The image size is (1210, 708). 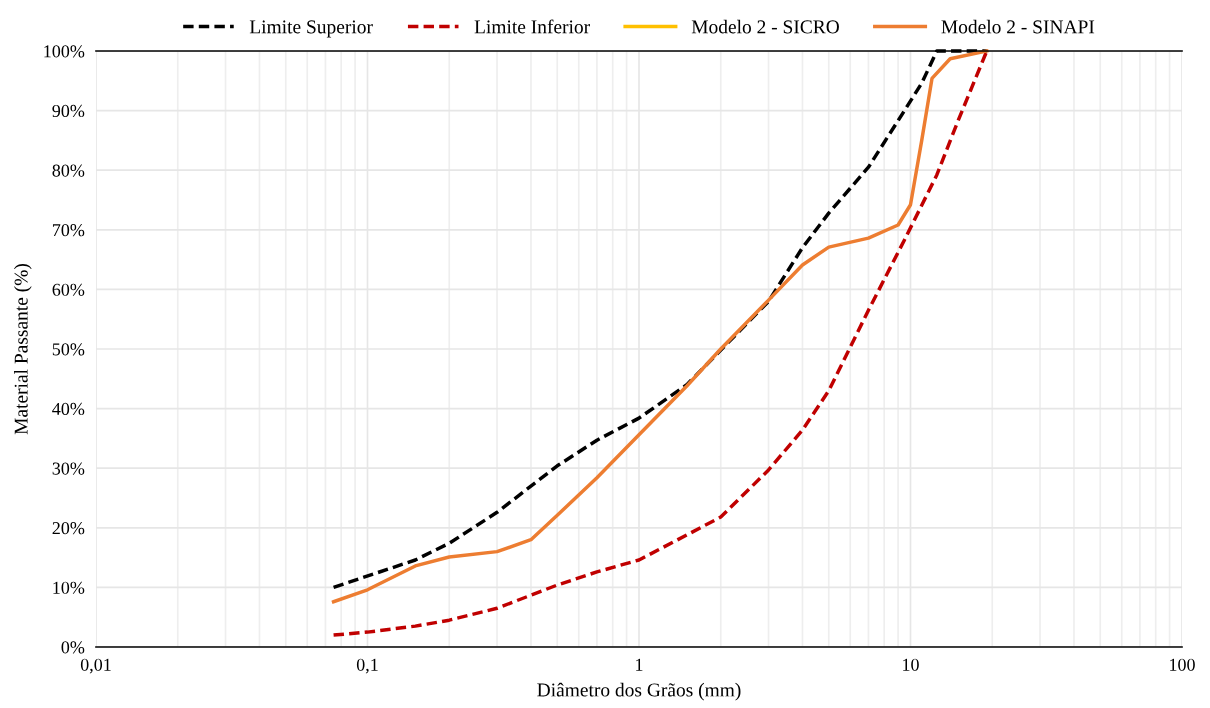 I want to click on y-tick-label: 10%, so click(x=69, y=587).